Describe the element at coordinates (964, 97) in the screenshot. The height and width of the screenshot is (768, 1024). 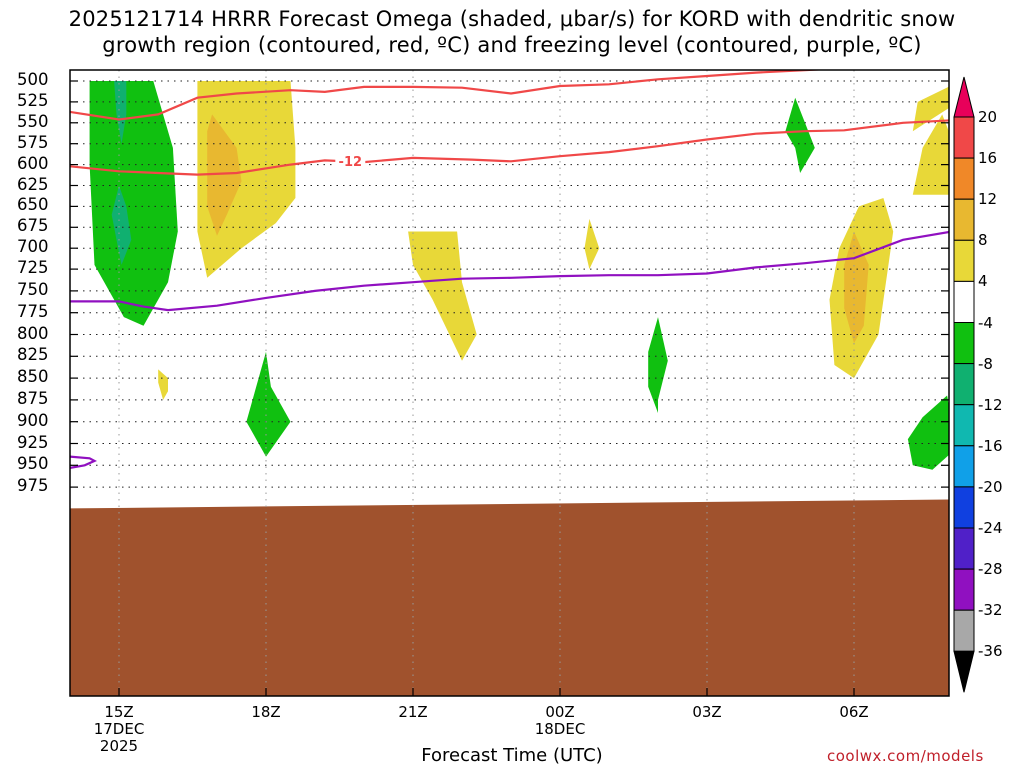
I see `colorbar-top-arrow` at that location.